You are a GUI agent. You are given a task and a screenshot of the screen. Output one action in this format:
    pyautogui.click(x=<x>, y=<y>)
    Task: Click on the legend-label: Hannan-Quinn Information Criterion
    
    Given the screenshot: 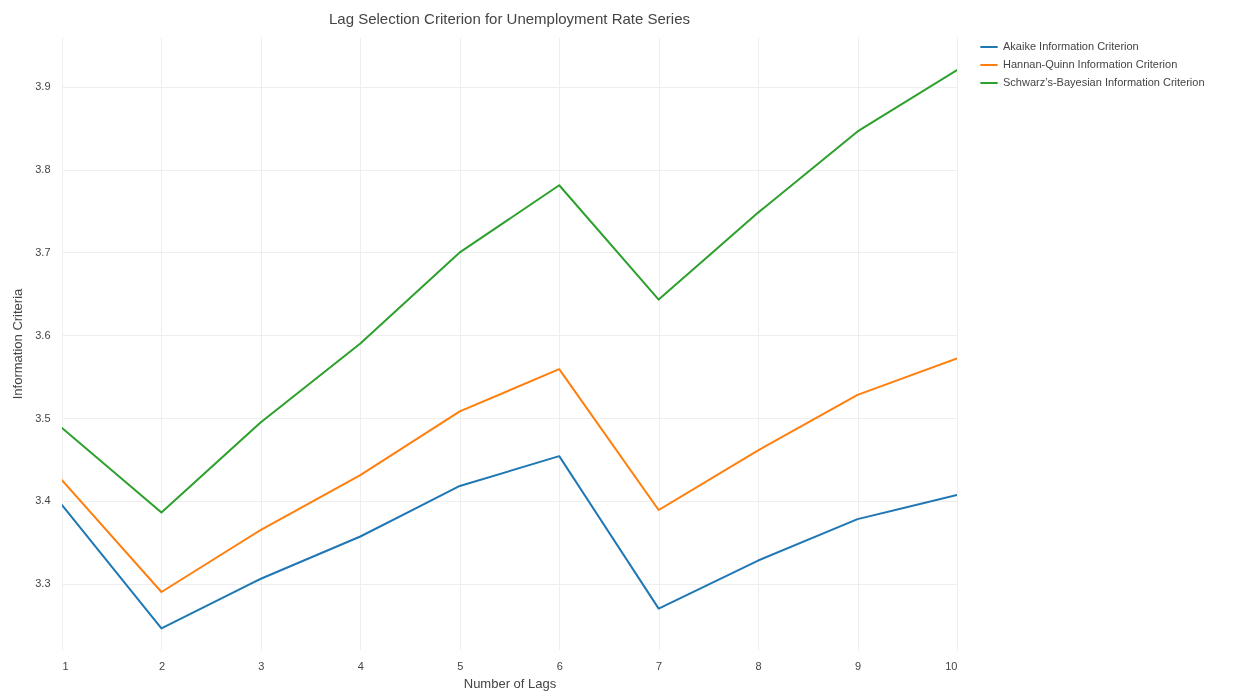 What is the action you would take?
    pyautogui.click(x=1090, y=64)
    